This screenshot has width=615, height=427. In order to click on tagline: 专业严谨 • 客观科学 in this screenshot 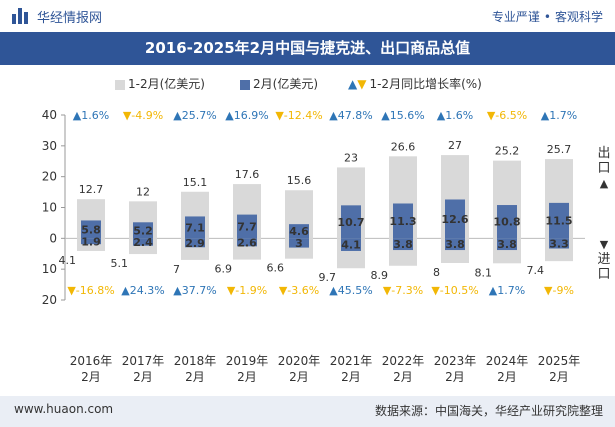, I will do `click(547, 16)`.